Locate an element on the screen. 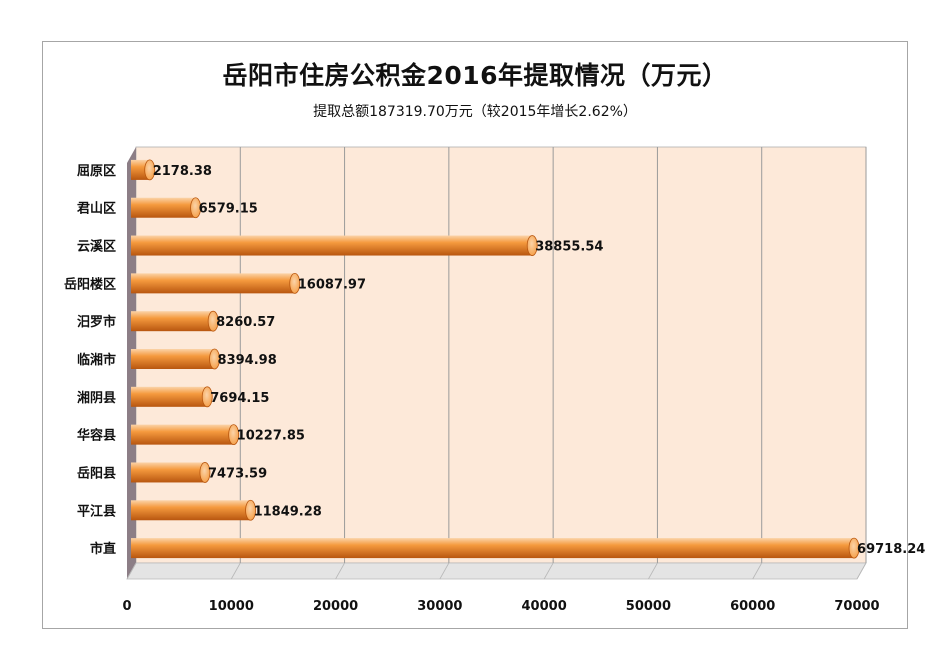 The width and height of the screenshot is (950, 672). x-tick-label: 20000 is located at coordinates (335, 606).